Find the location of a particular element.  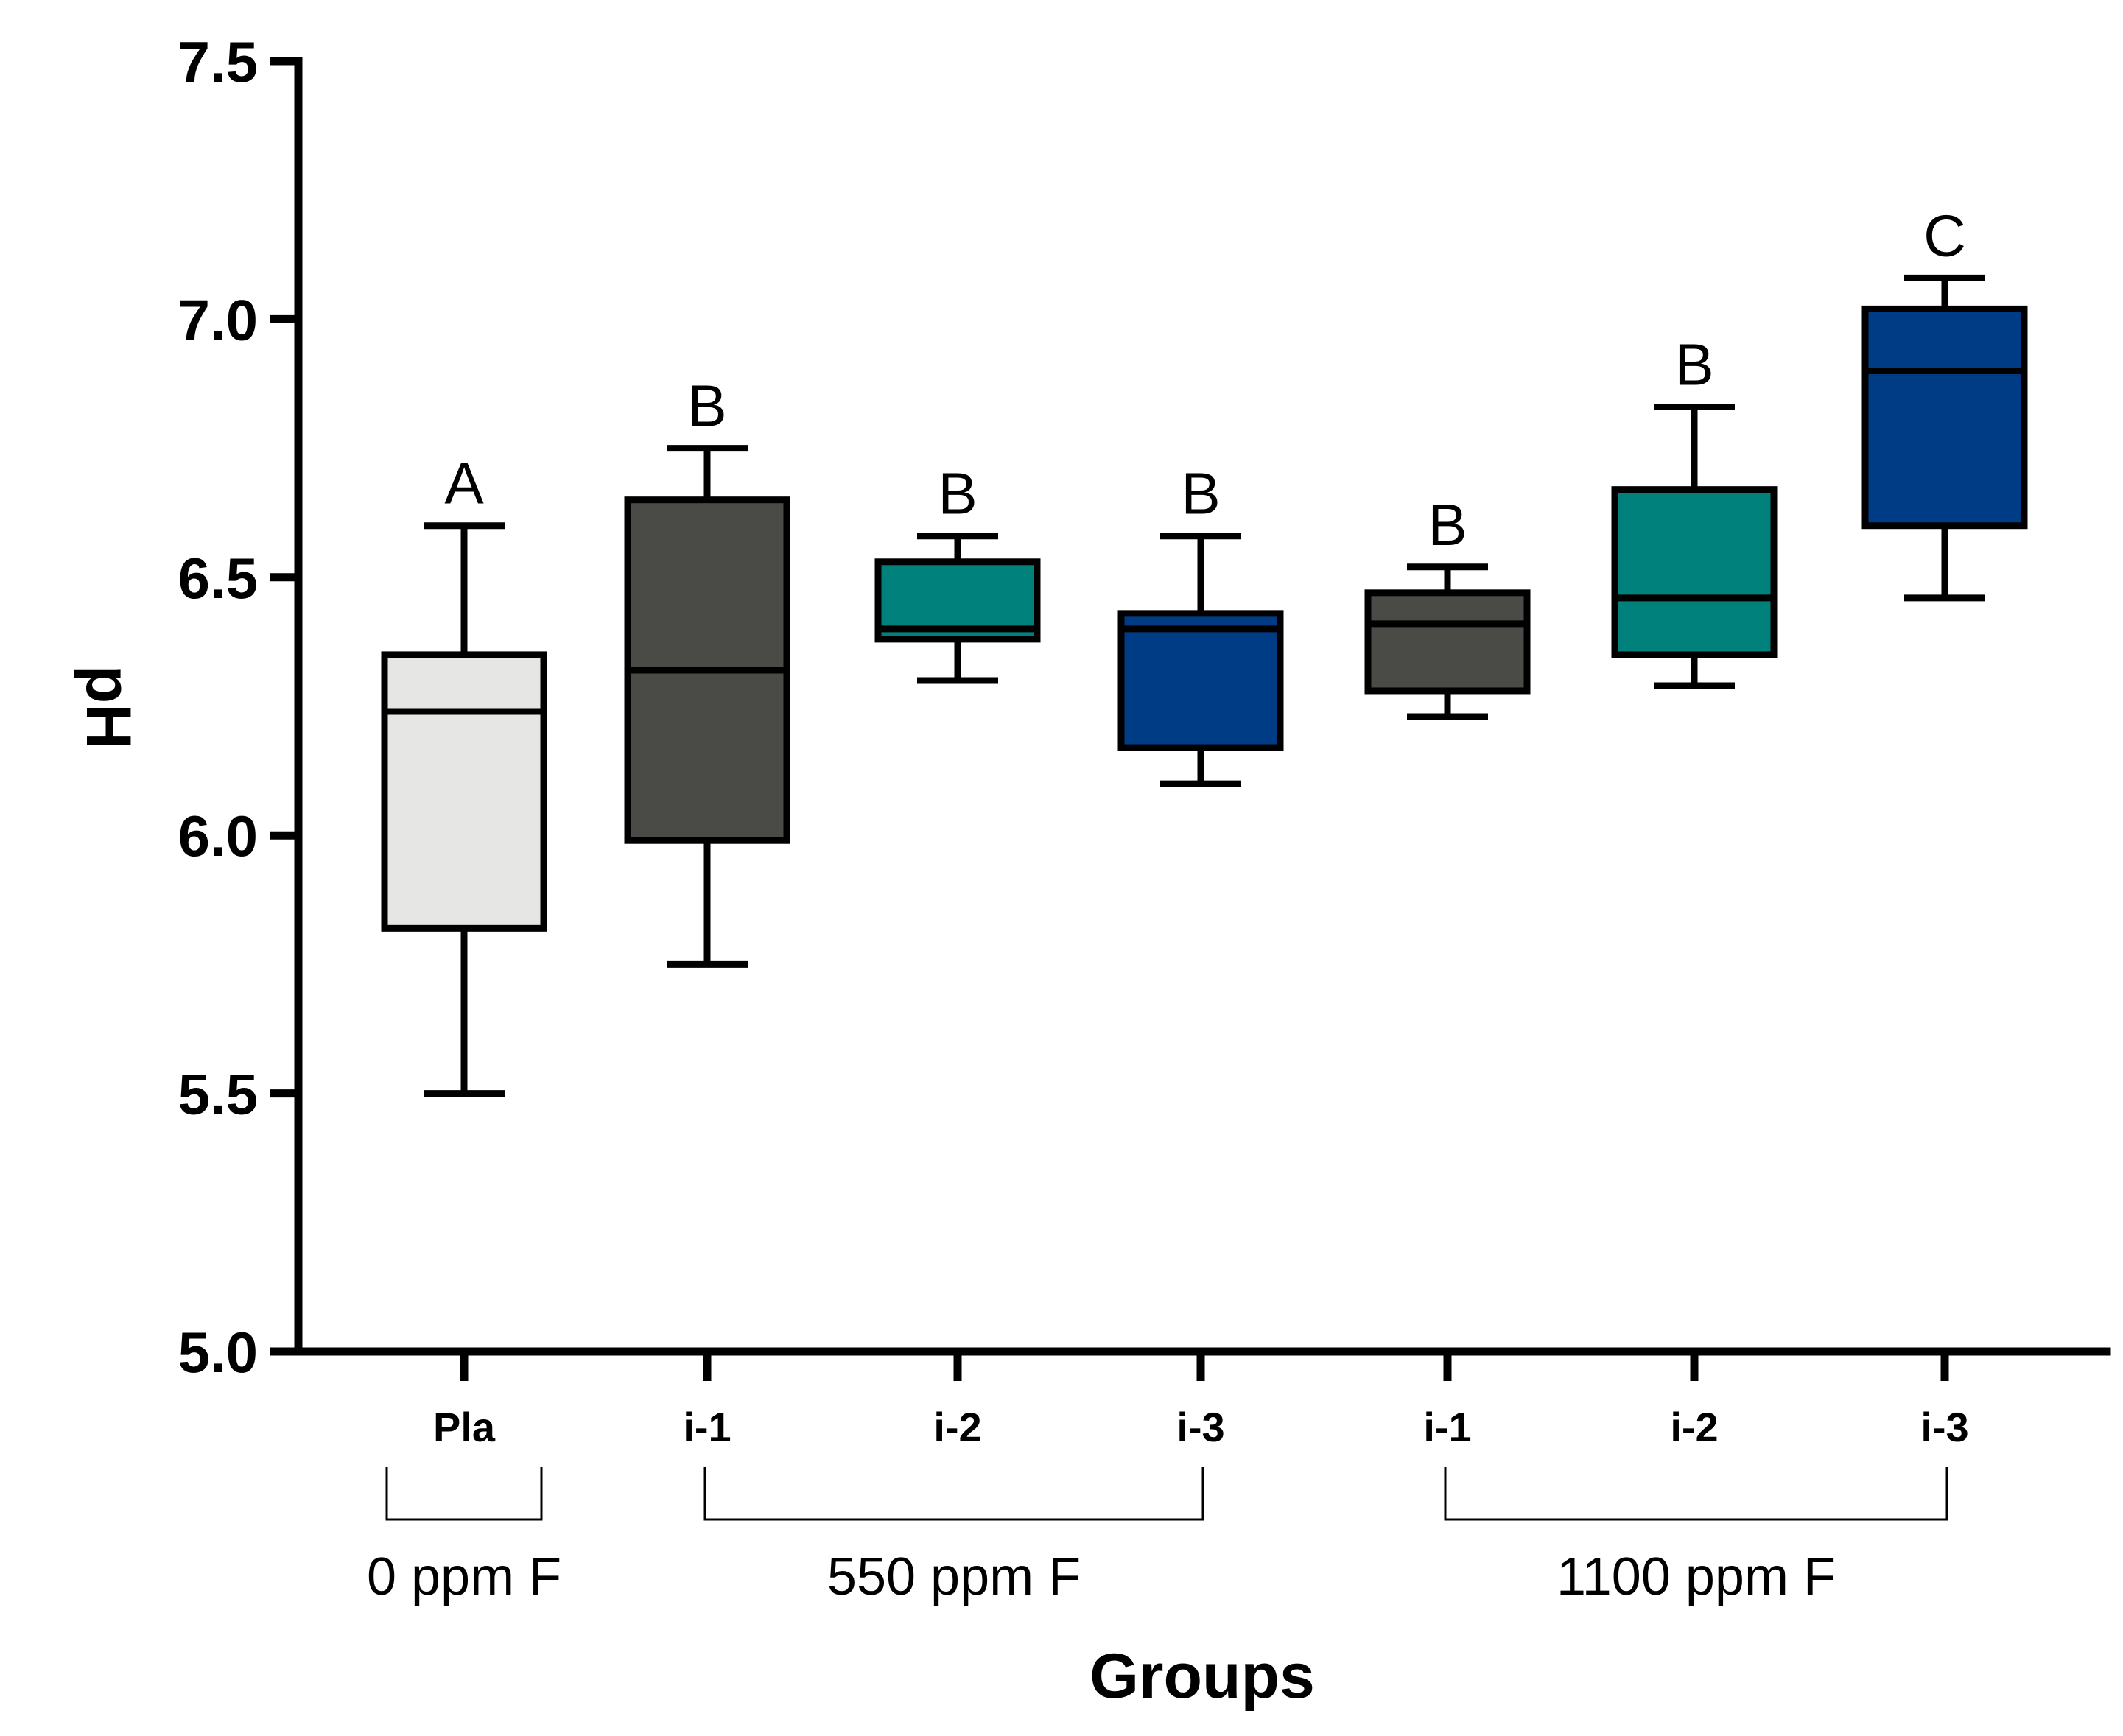

box-5: B is located at coordinates (1447, 606).